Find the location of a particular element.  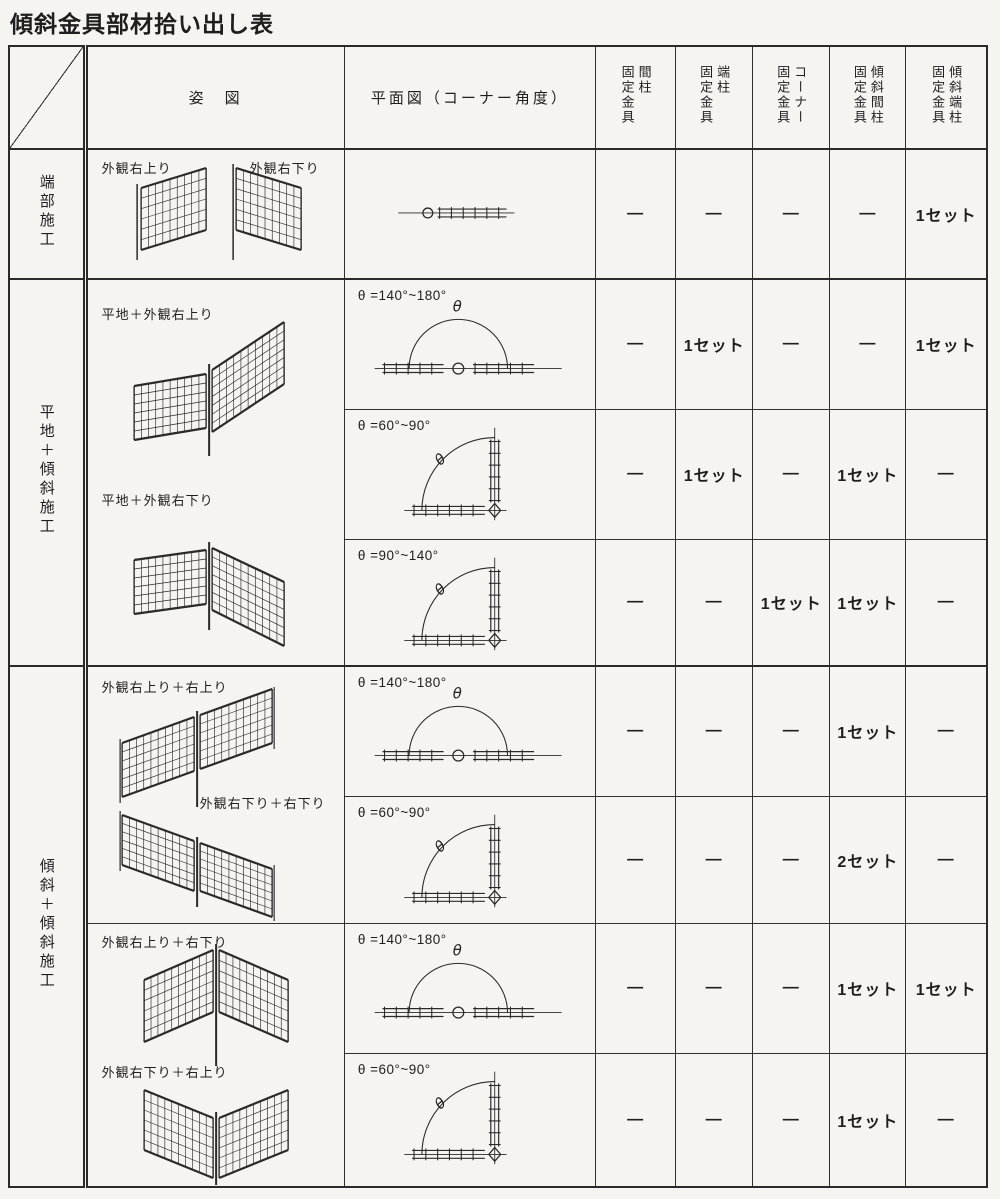

fence-slope-slope-straight-diagram is located at coordinates (197, 804).